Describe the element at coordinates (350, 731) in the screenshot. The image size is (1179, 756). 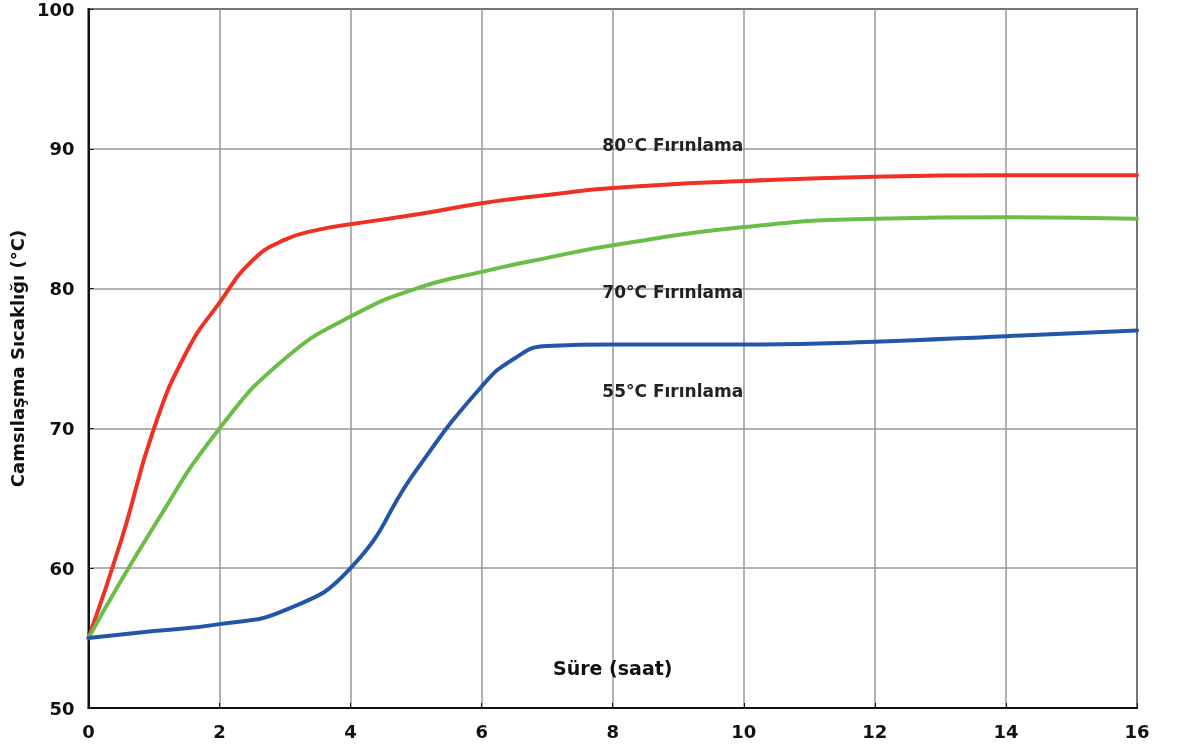
I see `x-tick-label: 4` at that location.